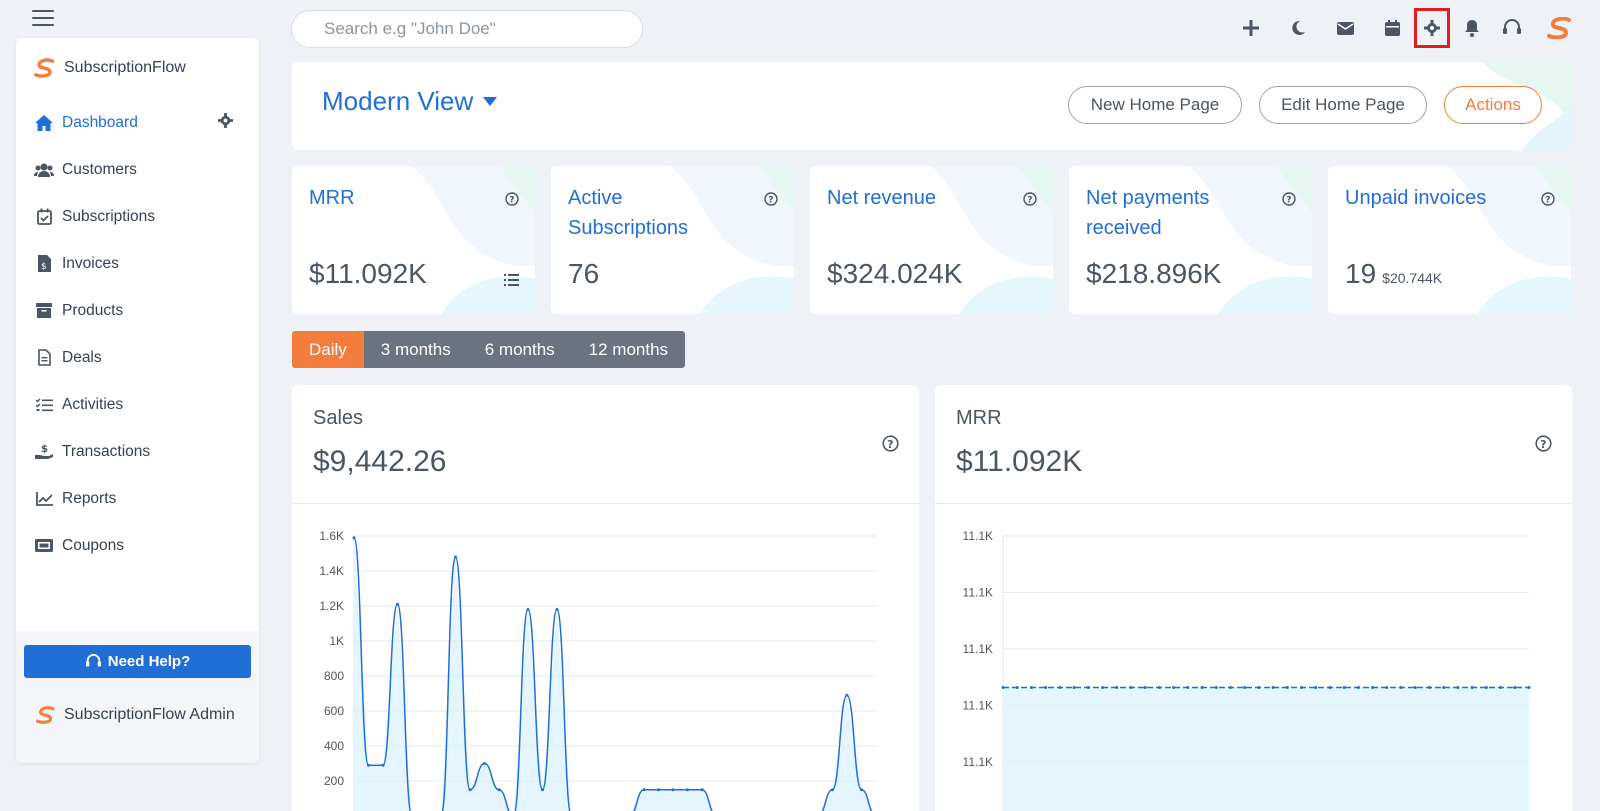 The image size is (1600, 811). I want to click on tab-3-months: 3 months, so click(415, 349).